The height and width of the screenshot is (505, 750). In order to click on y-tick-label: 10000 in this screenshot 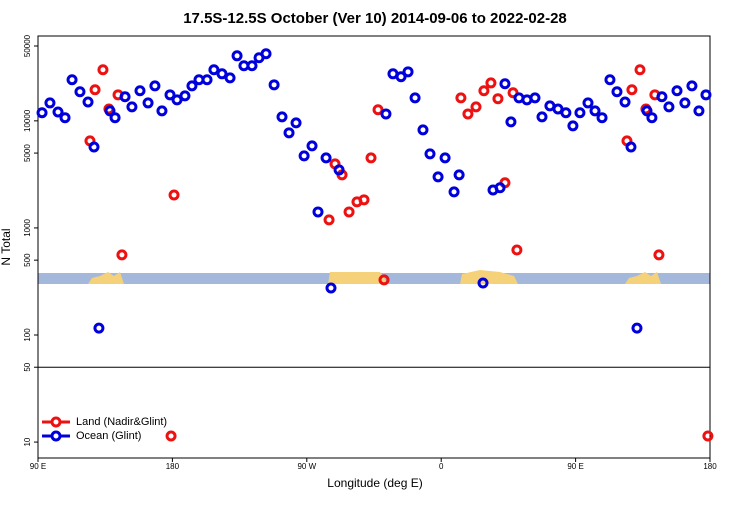, I will do `click(27, 120)`.